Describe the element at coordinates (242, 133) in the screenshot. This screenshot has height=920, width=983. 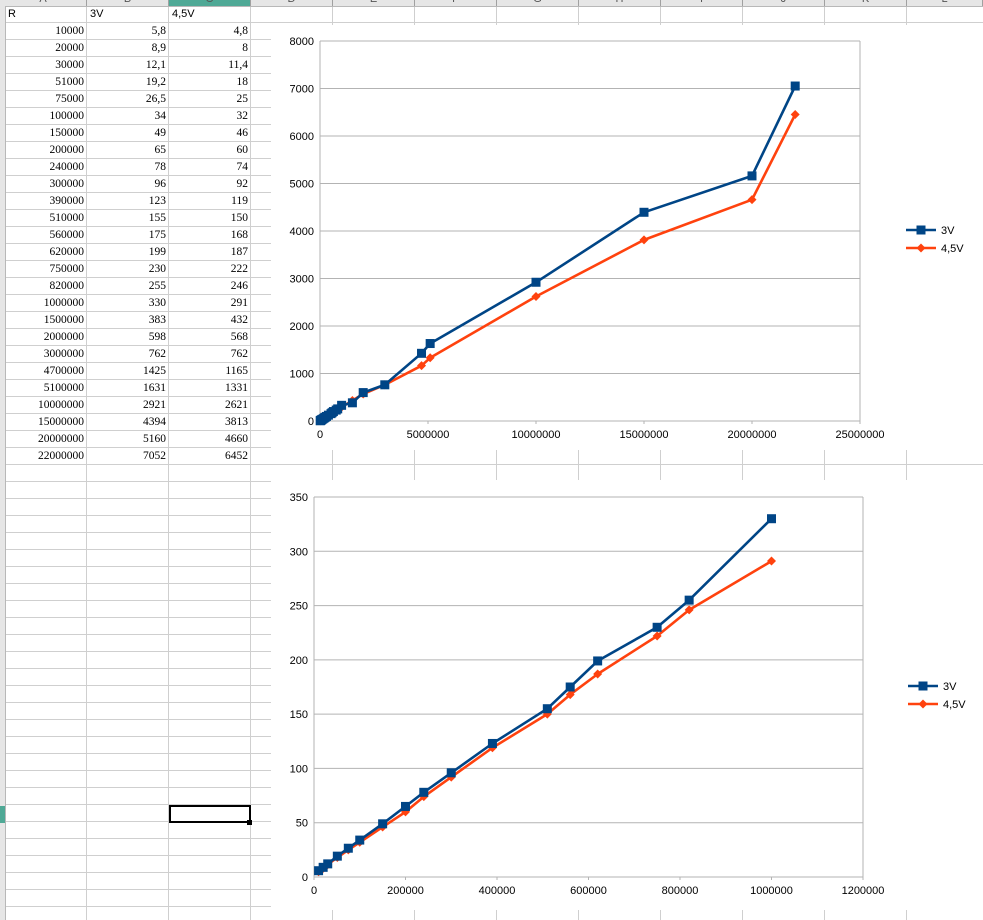
I see `data-cell: 46` at that location.